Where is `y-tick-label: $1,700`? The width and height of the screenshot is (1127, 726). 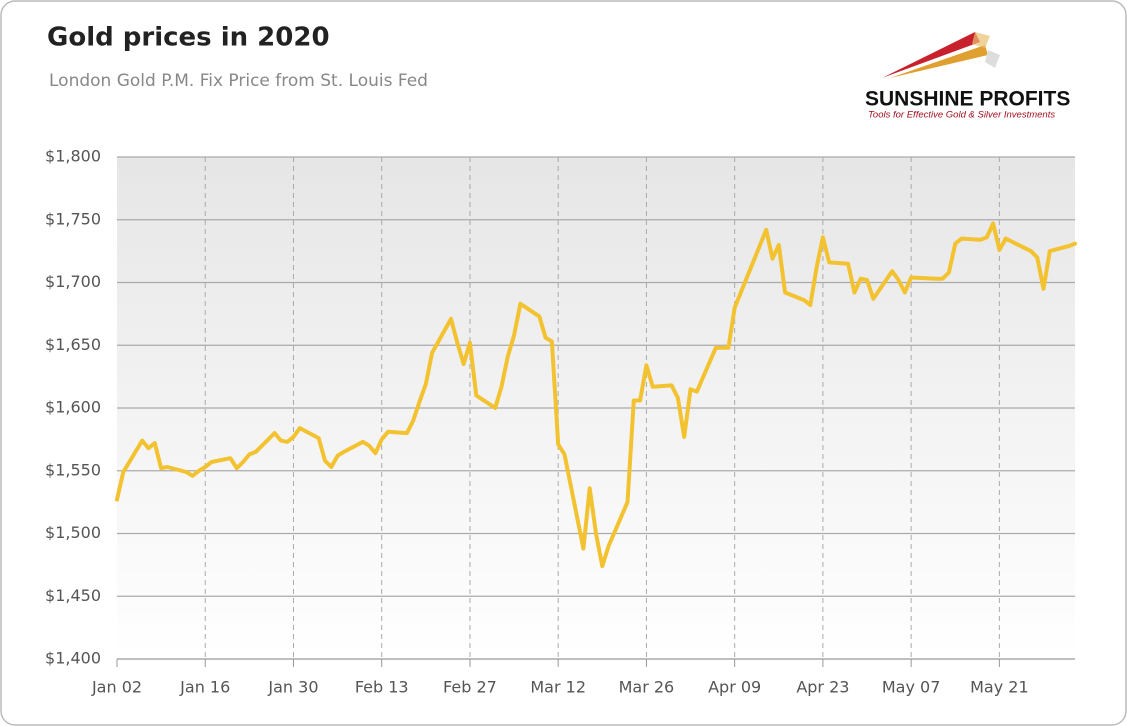 y-tick-label: $1,700 is located at coordinates (73, 281).